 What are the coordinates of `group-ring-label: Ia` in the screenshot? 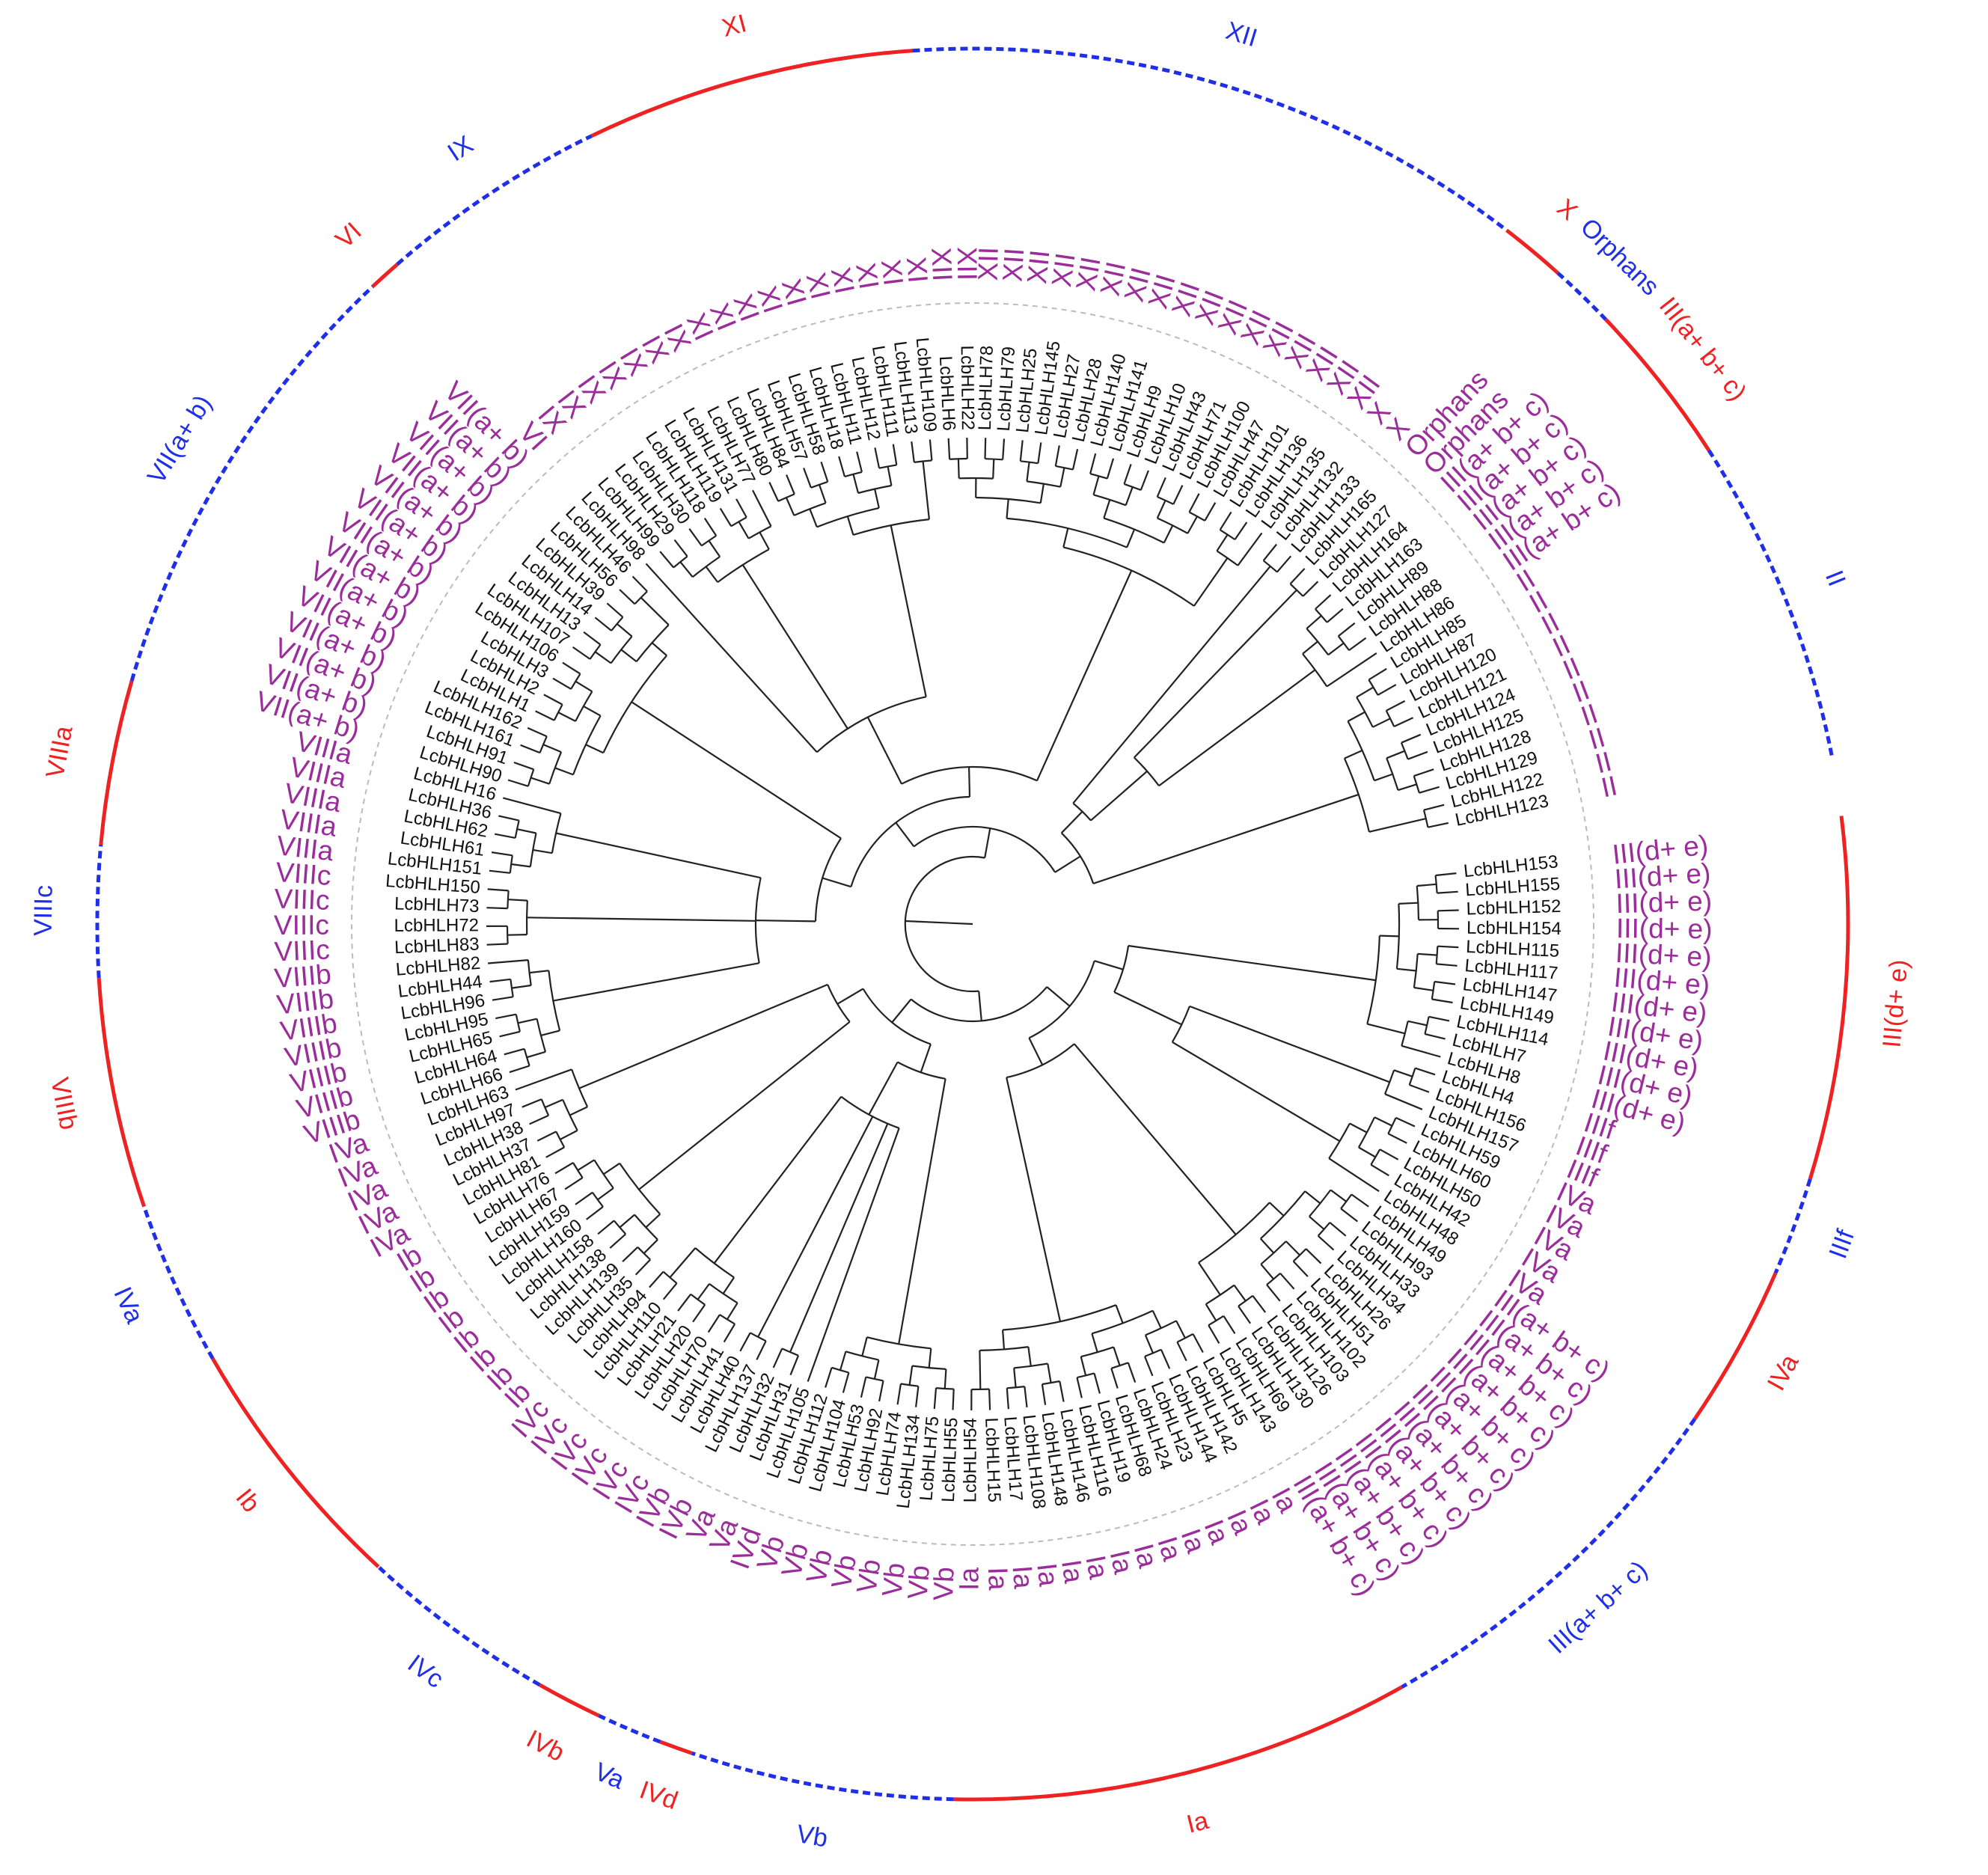 It's located at (1197, 1822).